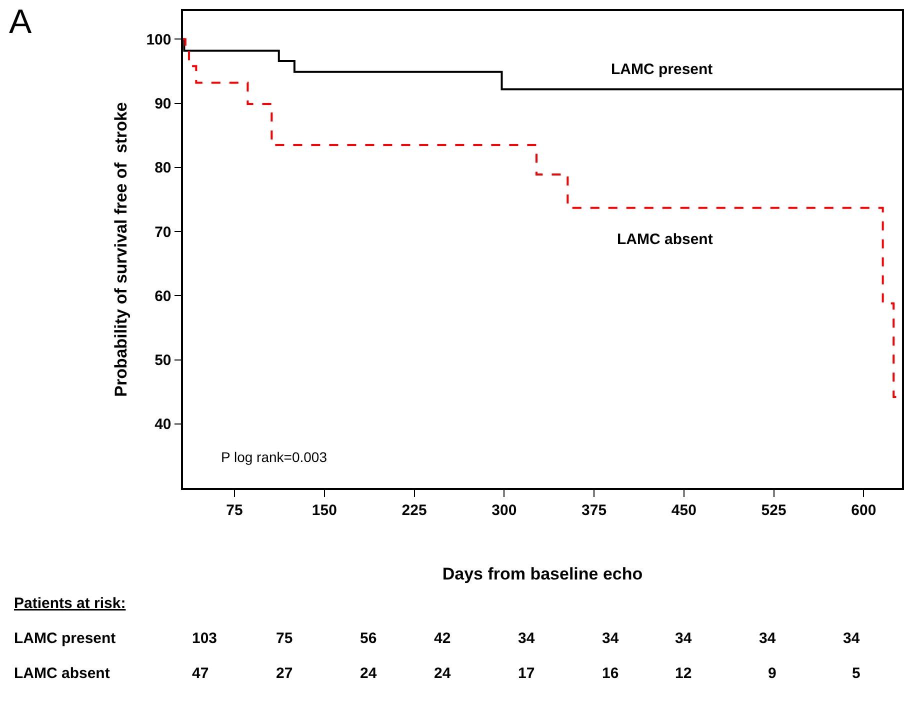  I want to click on text: Patients at risk:, so click(70, 603).